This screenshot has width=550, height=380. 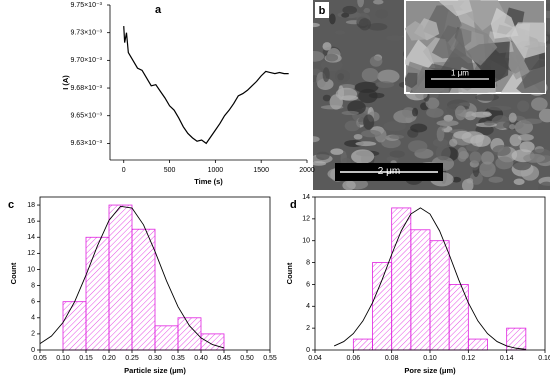 What do you see at coordinates (109, 358) in the screenshot?
I see `x-tick-label: 0.20` at bounding box center [109, 358].